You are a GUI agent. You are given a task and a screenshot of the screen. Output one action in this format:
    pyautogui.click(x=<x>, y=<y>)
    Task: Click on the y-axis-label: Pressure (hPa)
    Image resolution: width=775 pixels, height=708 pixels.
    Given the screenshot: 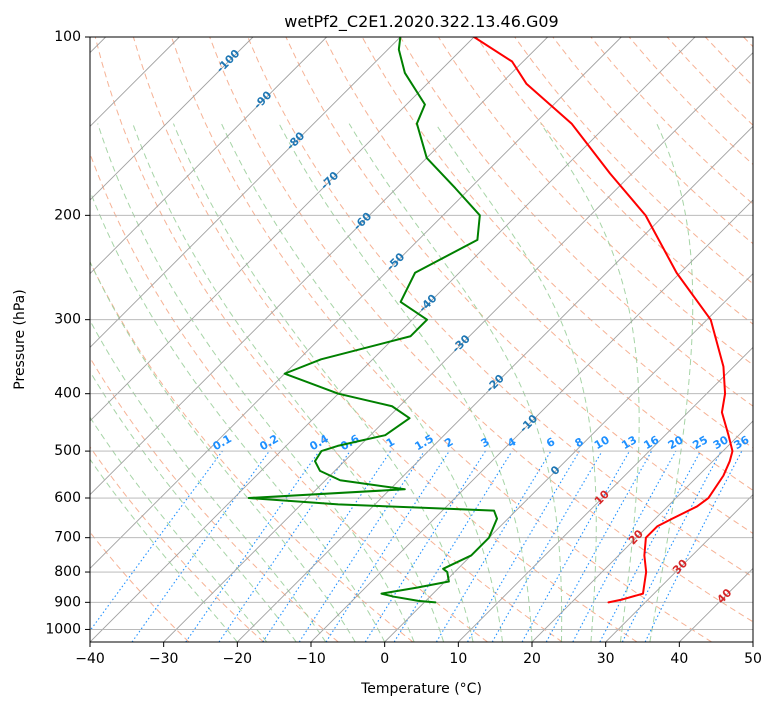 What is the action you would take?
    pyautogui.click(x=20, y=339)
    